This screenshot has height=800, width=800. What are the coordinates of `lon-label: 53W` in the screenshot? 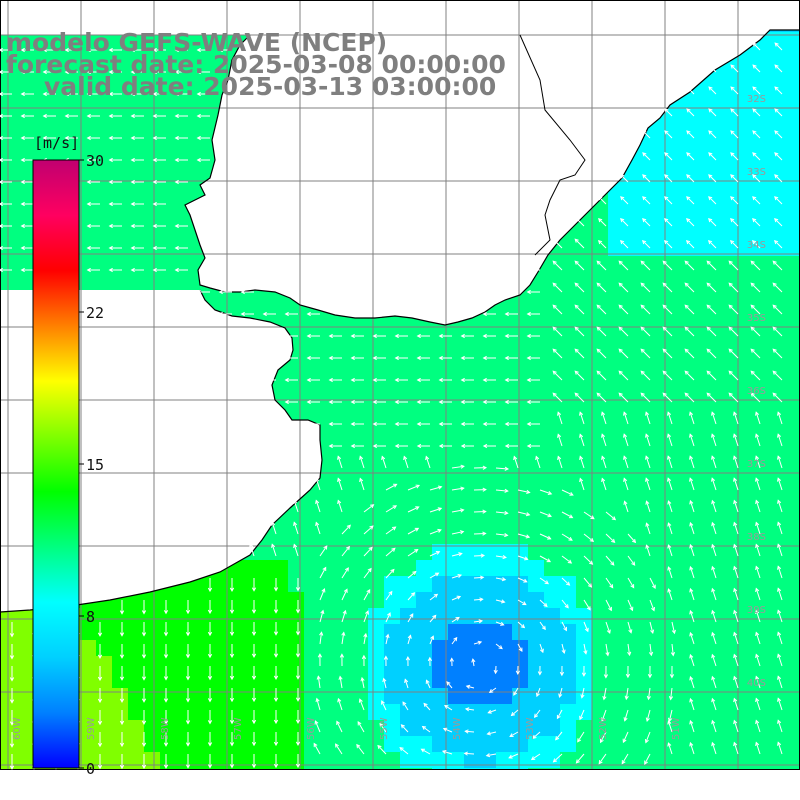 It's located at (530, 728).